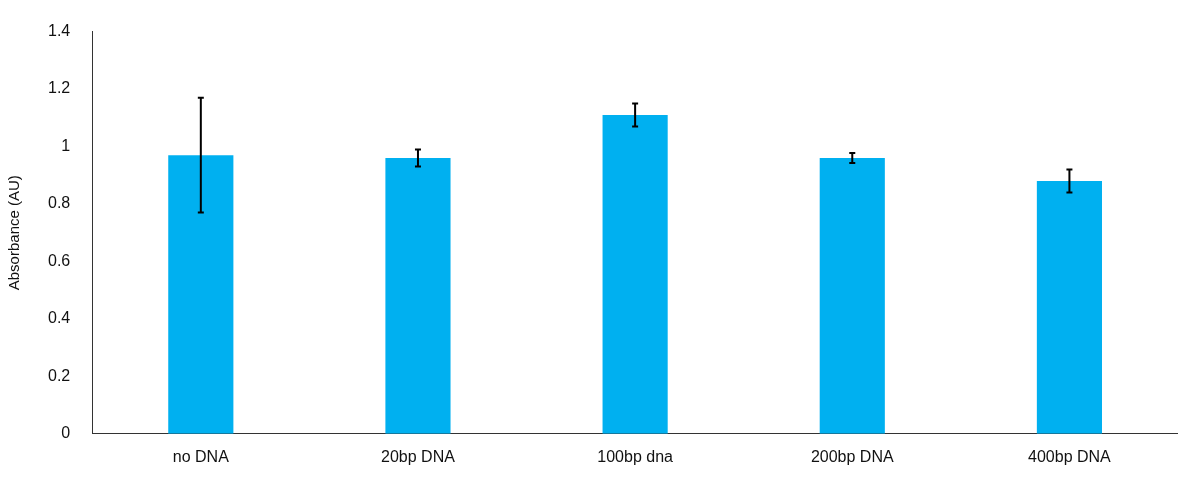  What do you see at coordinates (418, 456) in the screenshot?
I see `x-tick-label: 20bp DNA` at bounding box center [418, 456].